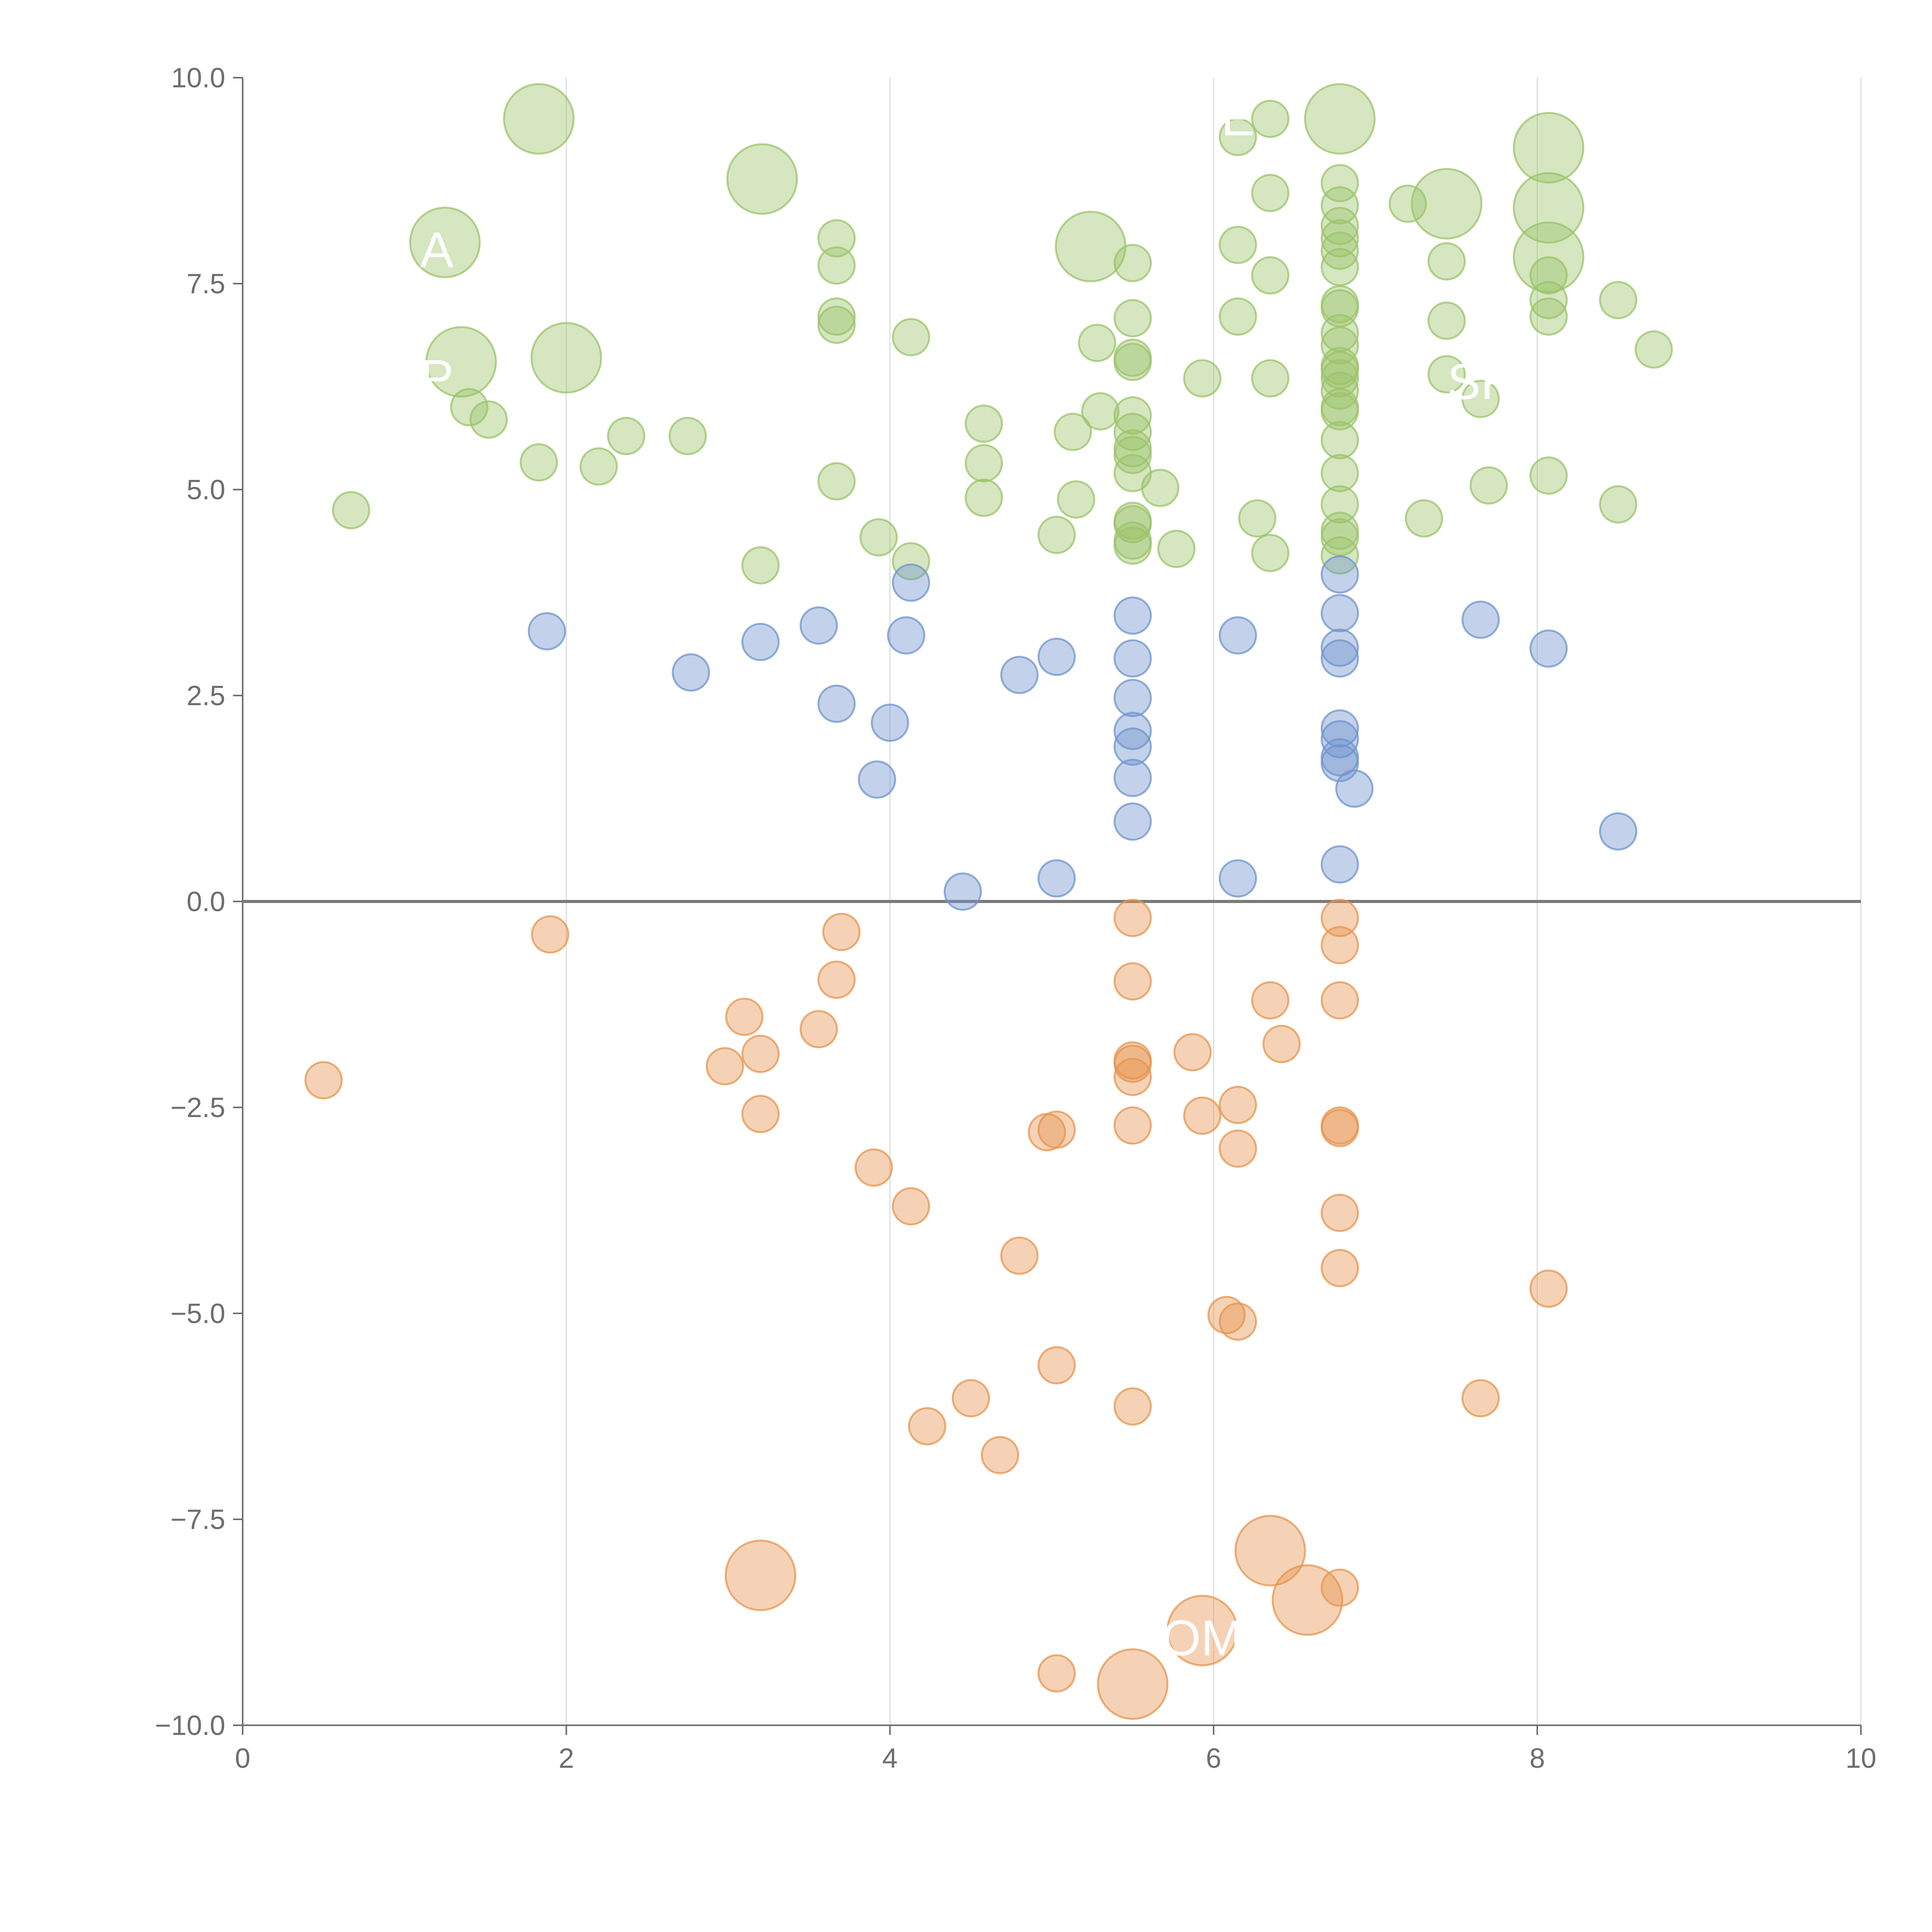  I want to click on point-annotation: OM, so click(1203, 1638).